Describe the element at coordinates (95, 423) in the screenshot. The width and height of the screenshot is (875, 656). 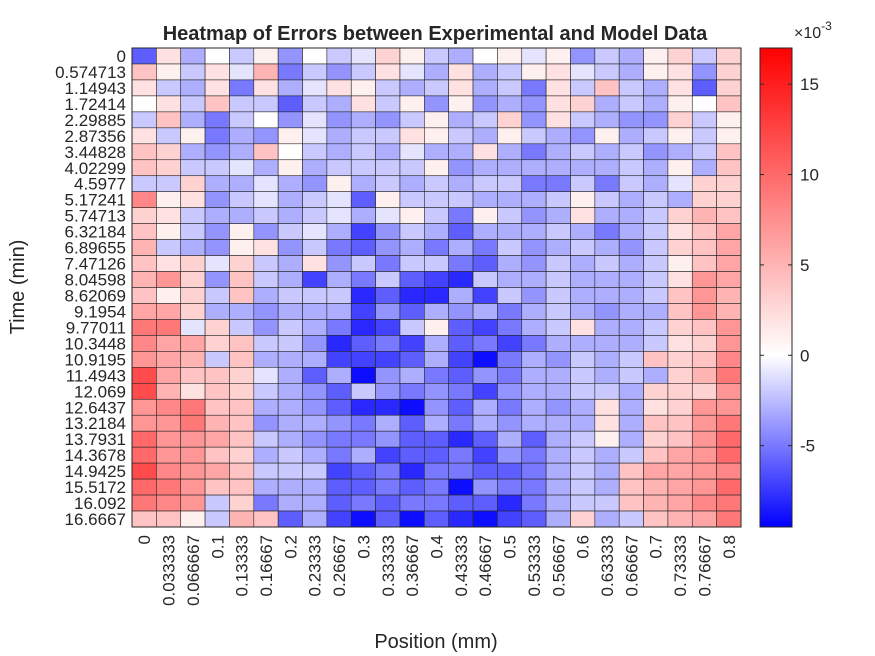
I see `y-tick-label: 13.2184` at that location.